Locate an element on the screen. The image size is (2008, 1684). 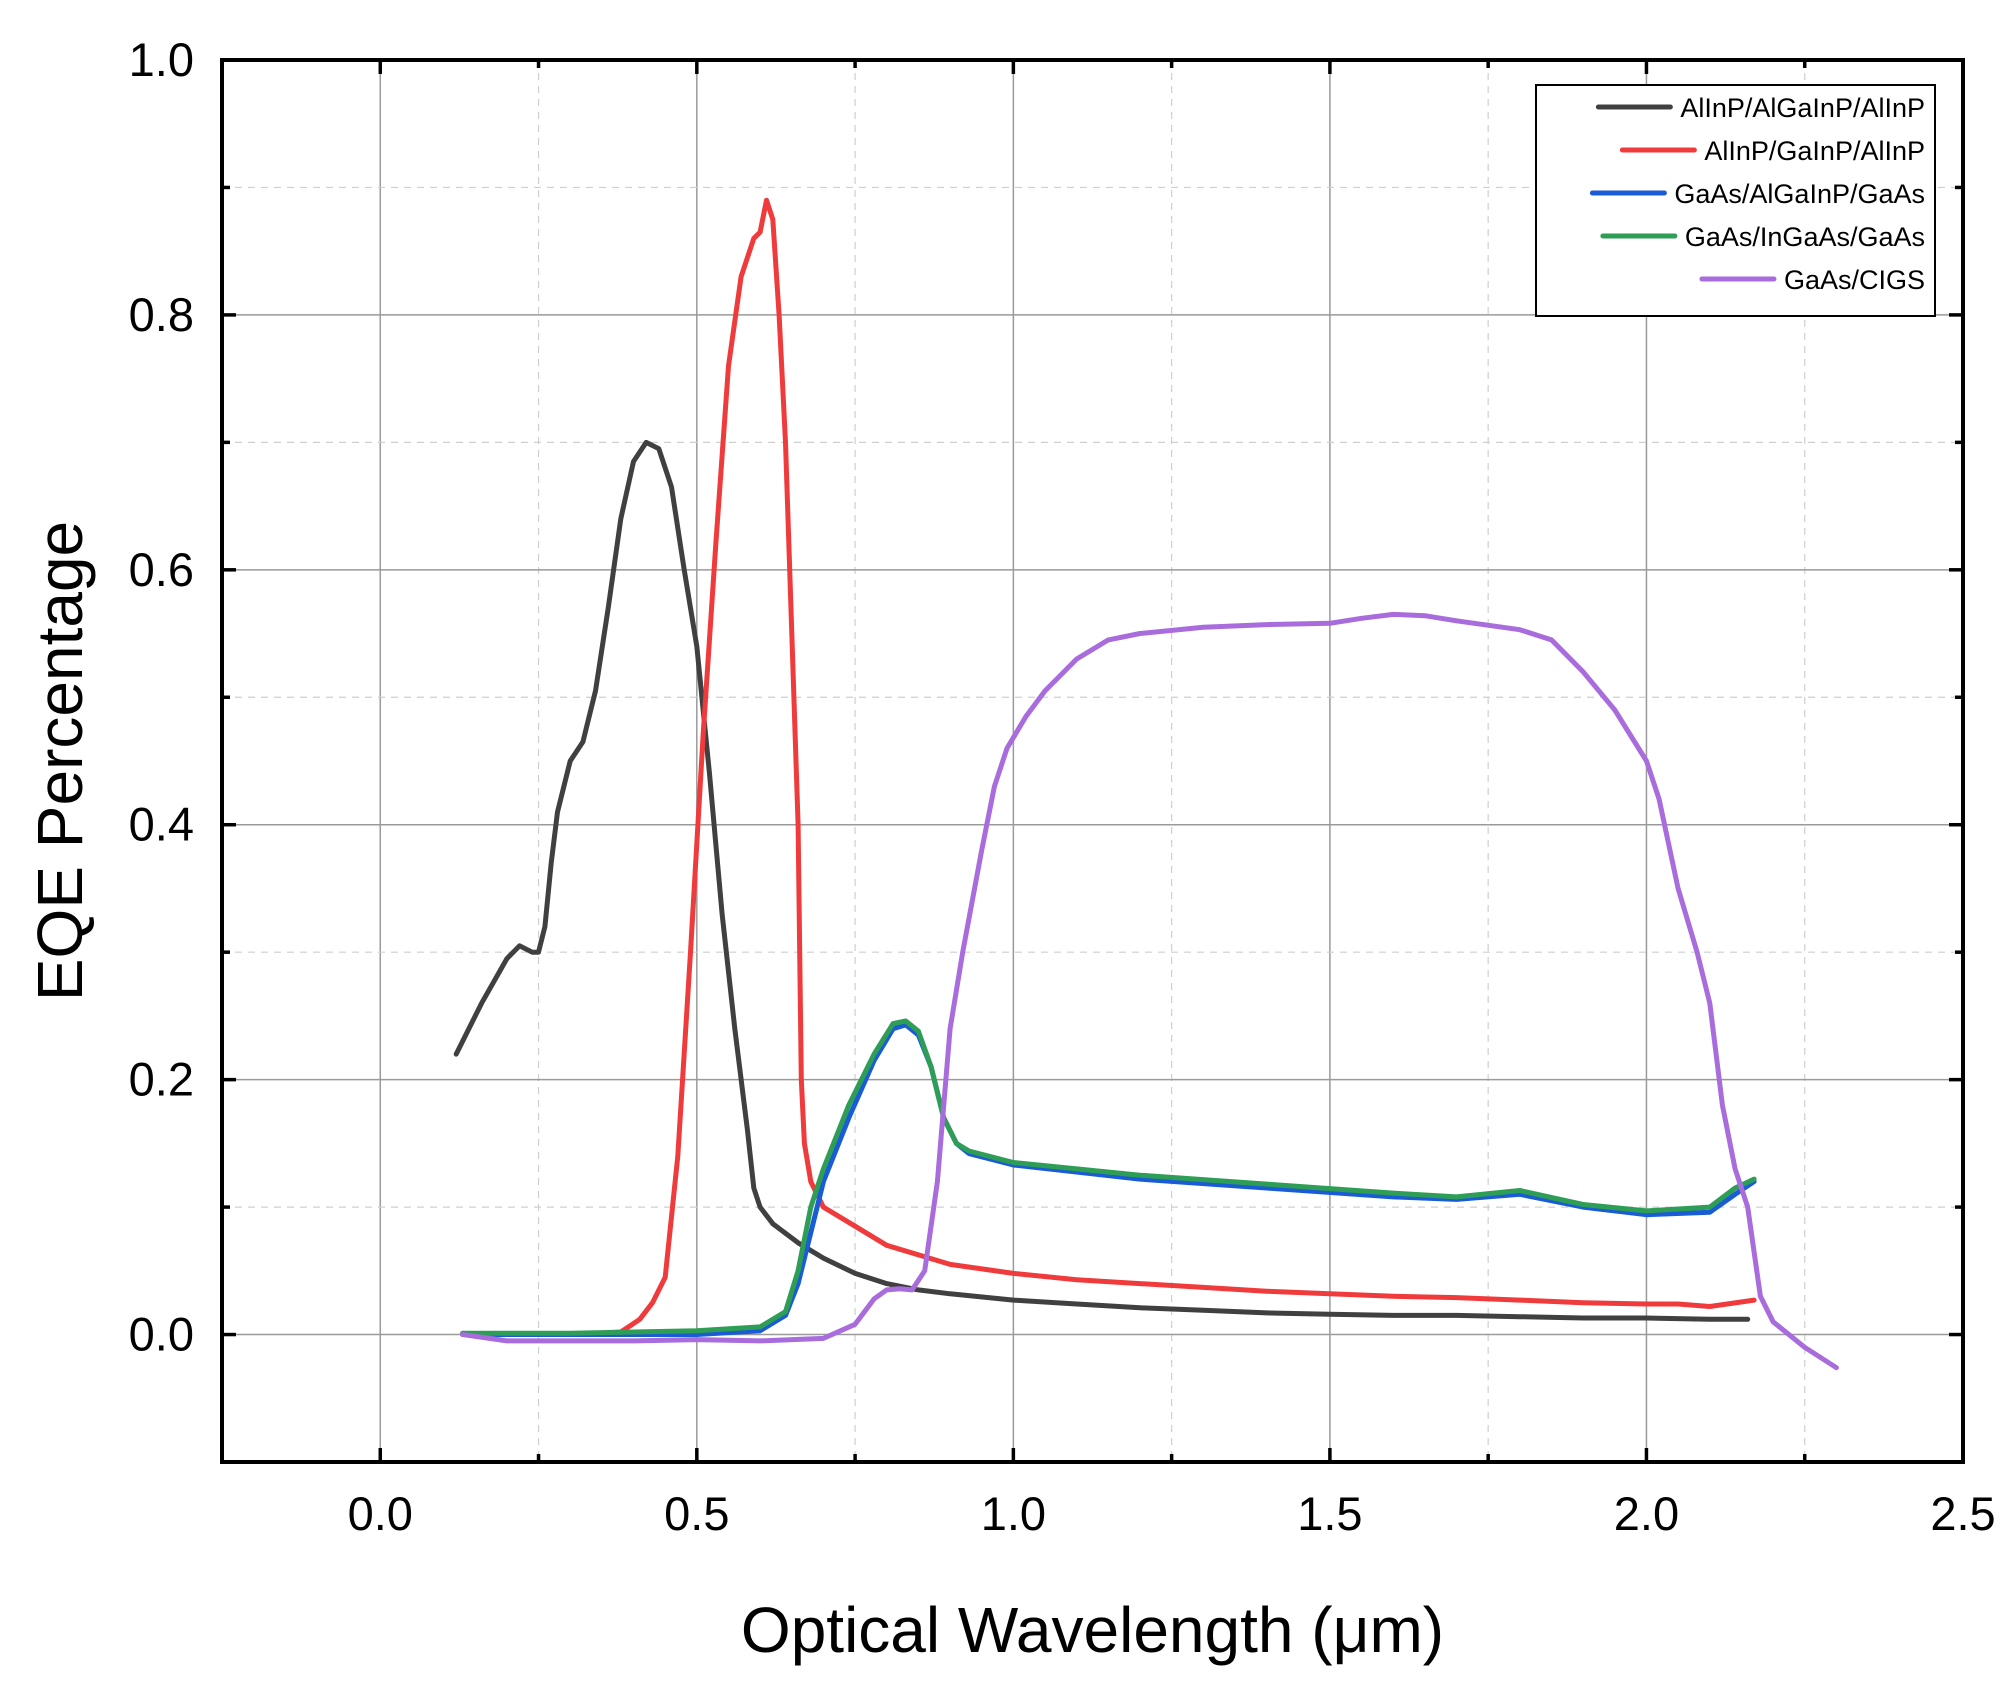
y-tick-label: 0.2 is located at coordinates (161, 1079).